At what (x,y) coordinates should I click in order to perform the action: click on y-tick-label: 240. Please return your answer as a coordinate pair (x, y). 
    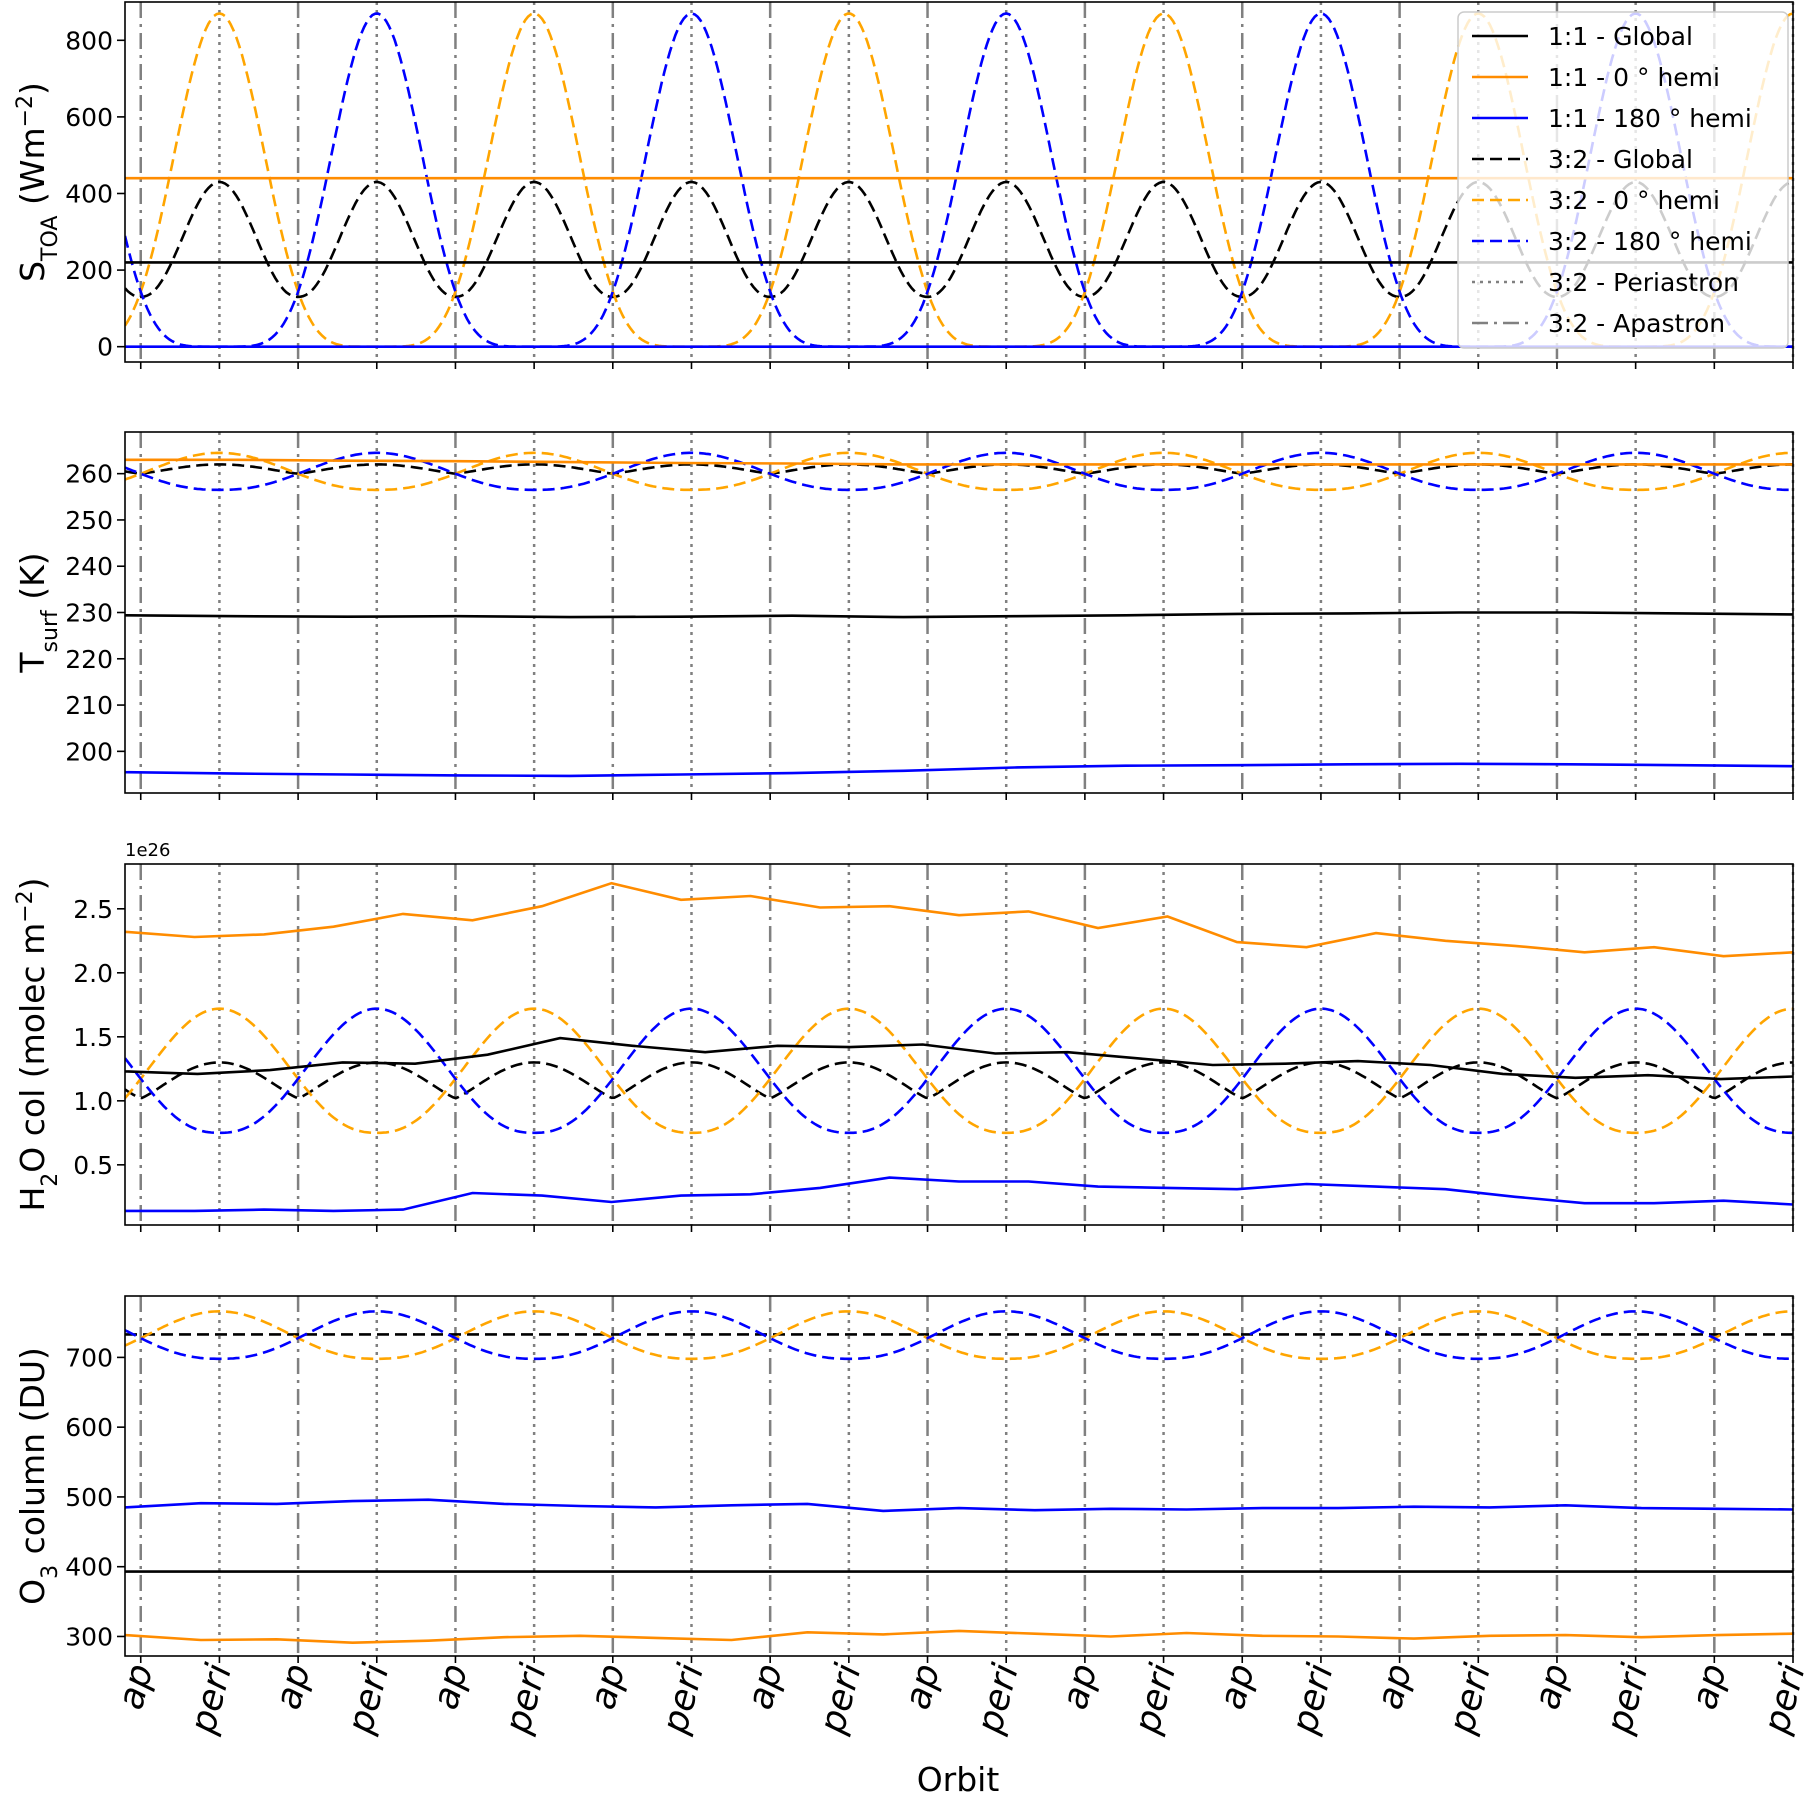
    Looking at the image, I should click on (89, 566).